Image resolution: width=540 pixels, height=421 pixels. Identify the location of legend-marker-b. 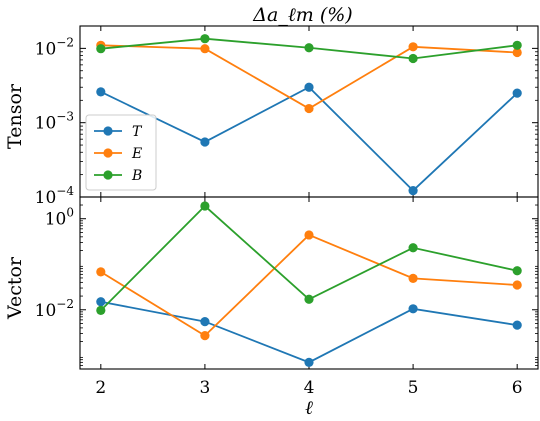
(108, 175).